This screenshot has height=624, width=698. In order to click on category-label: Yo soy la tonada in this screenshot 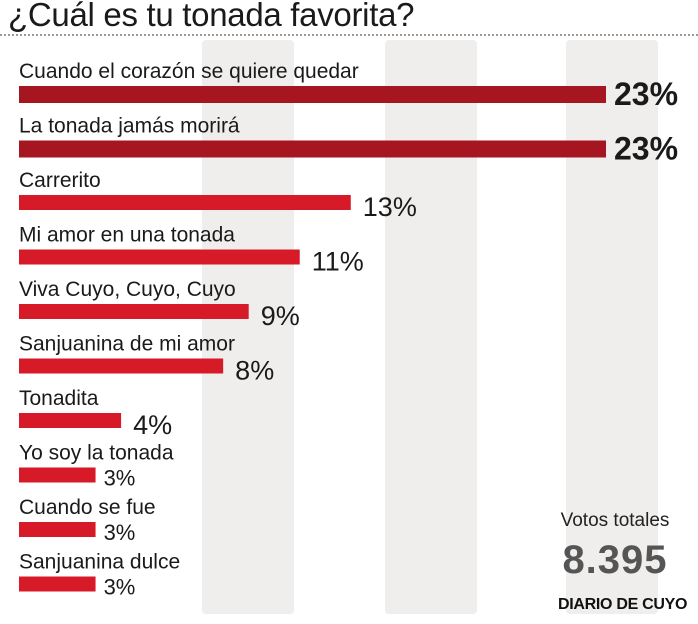, I will do `click(96, 453)`.